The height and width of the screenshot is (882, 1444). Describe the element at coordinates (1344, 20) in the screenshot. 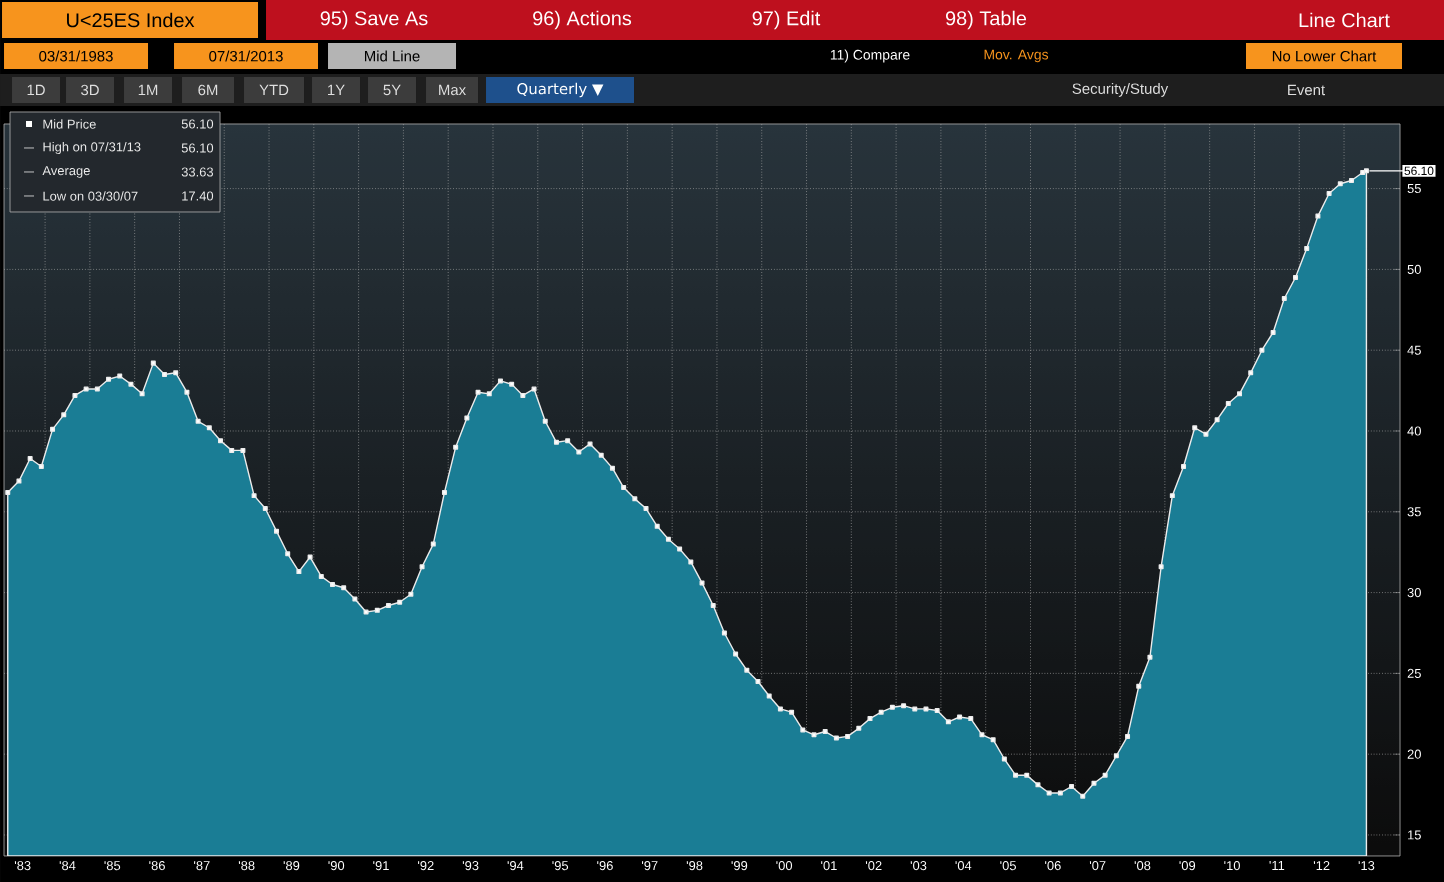

I see `text: Line Chart` at that location.